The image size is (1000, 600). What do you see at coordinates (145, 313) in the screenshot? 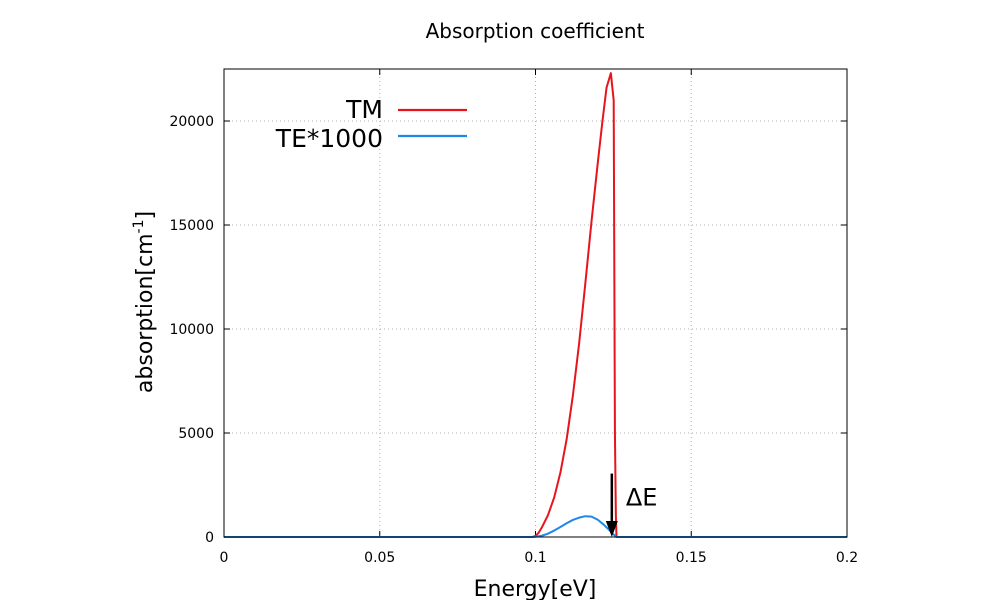
I see `y-axis-label-base: absorption[cm` at bounding box center [145, 313].